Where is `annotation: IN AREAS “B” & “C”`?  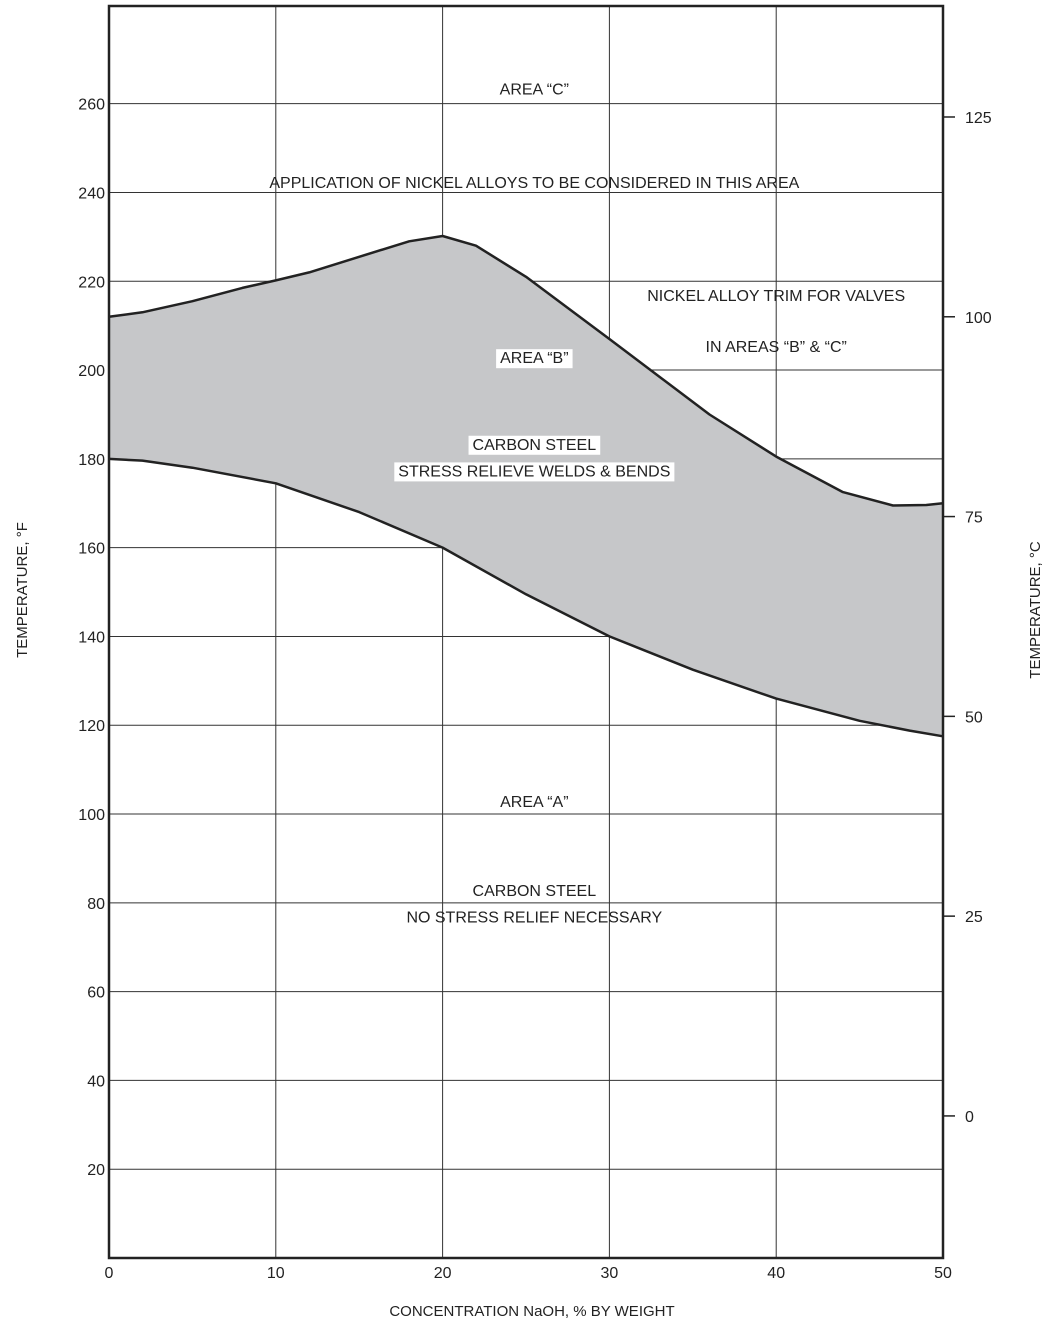
annotation: IN AREAS “B” & “C” is located at coordinates (776, 347).